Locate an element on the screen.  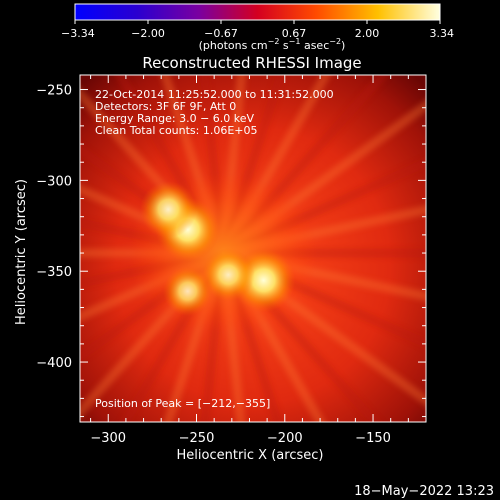
colorbar-ticks: −3.34 −2.00 −0.67 0.67 2.00 3.34 is located at coordinates (257, 30).